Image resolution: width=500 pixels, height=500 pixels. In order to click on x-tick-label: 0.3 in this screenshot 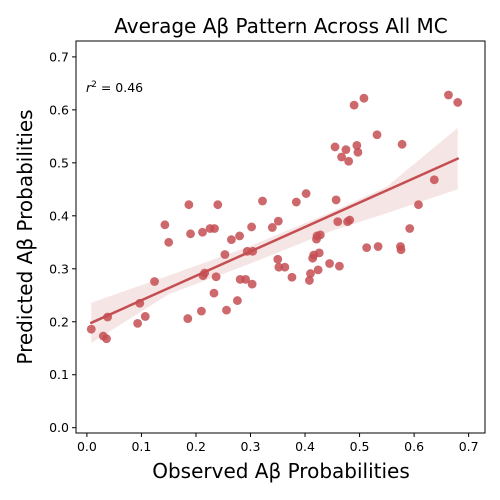, I will do `click(251, 446)`.